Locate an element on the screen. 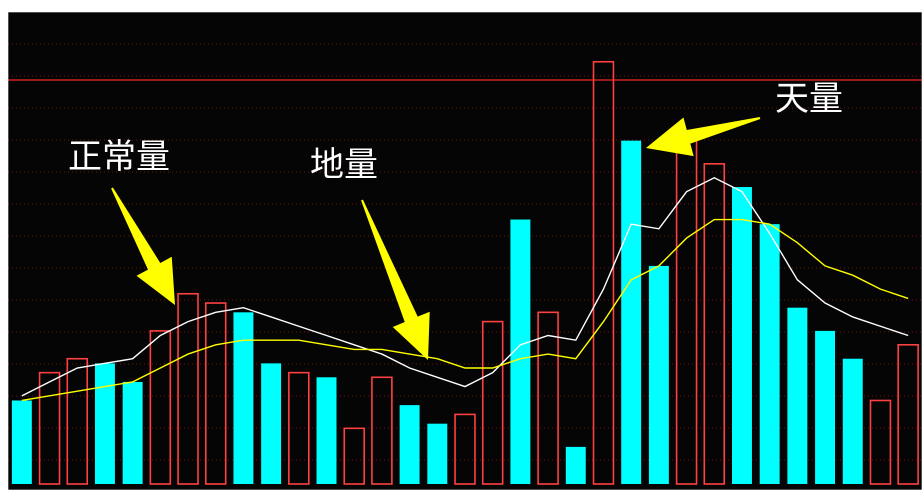 The height and width of the screenshot is (498, 922). annotation-normal-volume: 正常量 is located at coordinates (119, 157).